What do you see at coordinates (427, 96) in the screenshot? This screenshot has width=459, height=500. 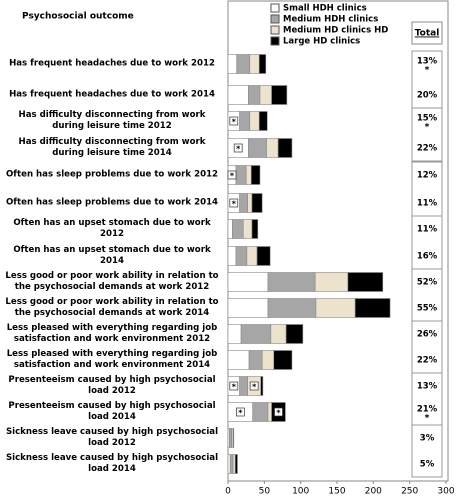 I see `total-label: 20%` at bounding box center [427, 96].